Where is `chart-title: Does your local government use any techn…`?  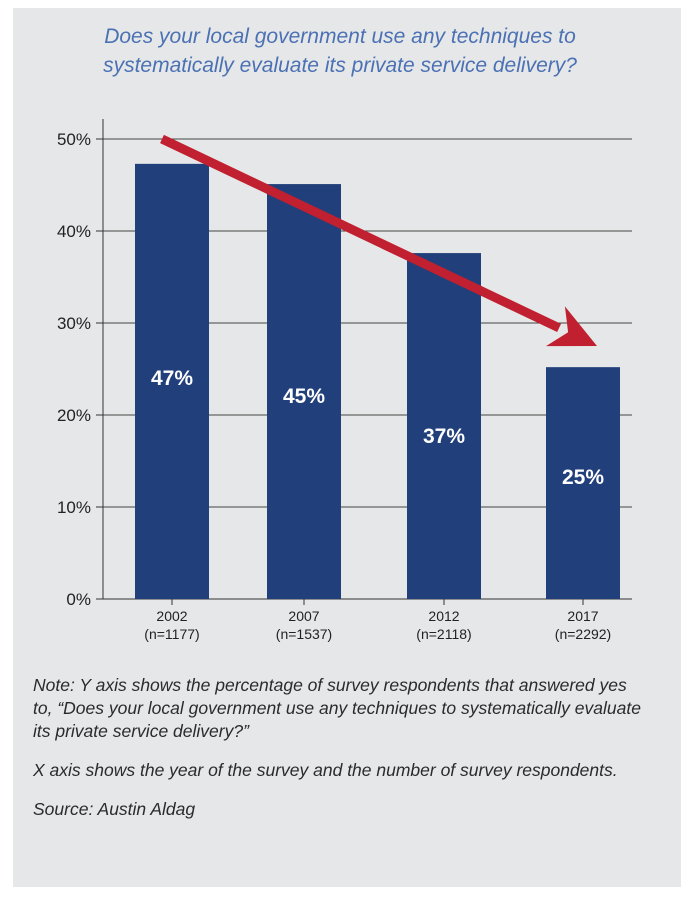
chart-title: Does your local government use any techn… is located at coordinates (340, 51).